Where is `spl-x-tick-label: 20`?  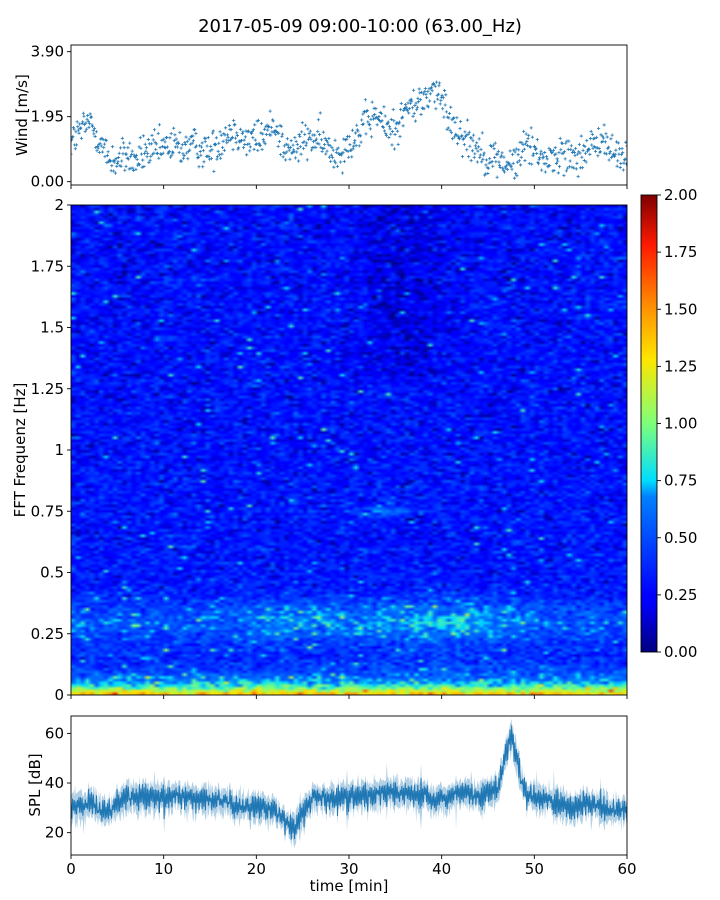
spl-x-tick-label: 20 is located at coordinates (256, 869).